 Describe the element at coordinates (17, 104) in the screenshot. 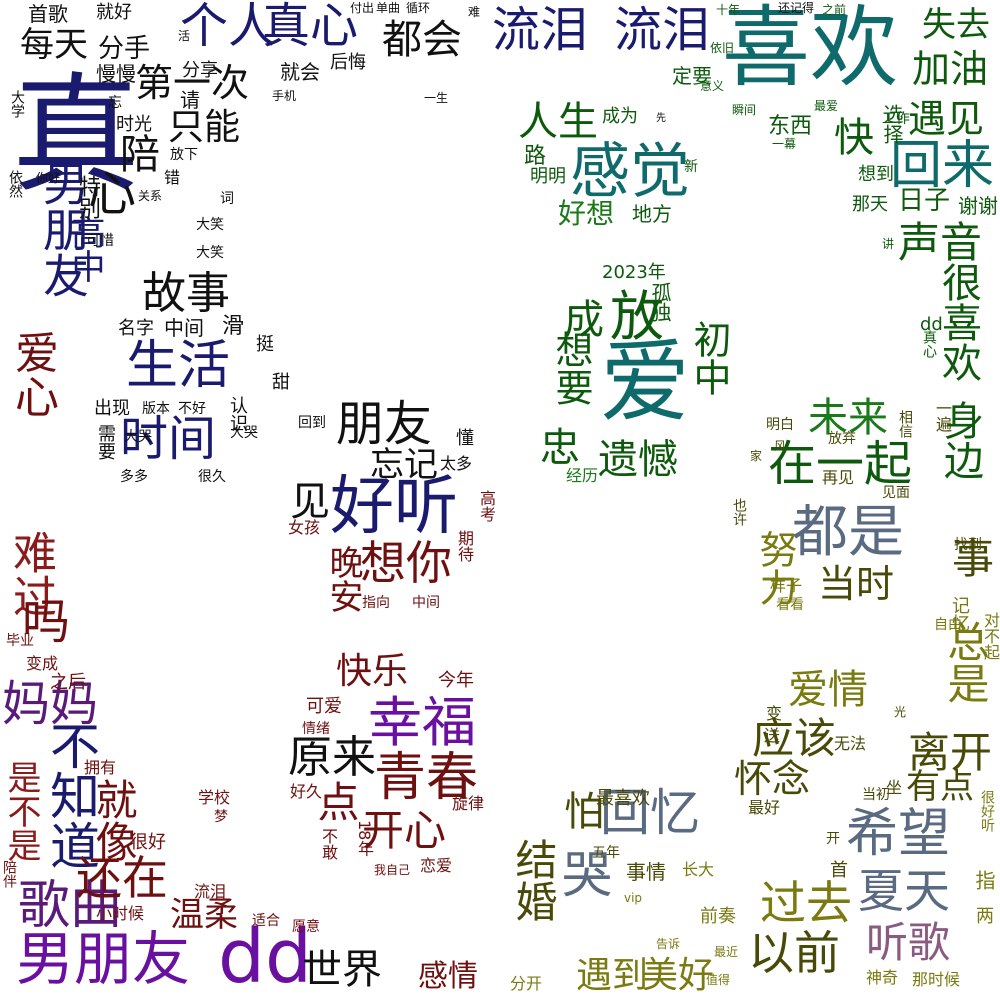

I see `word: 大学` at that location.